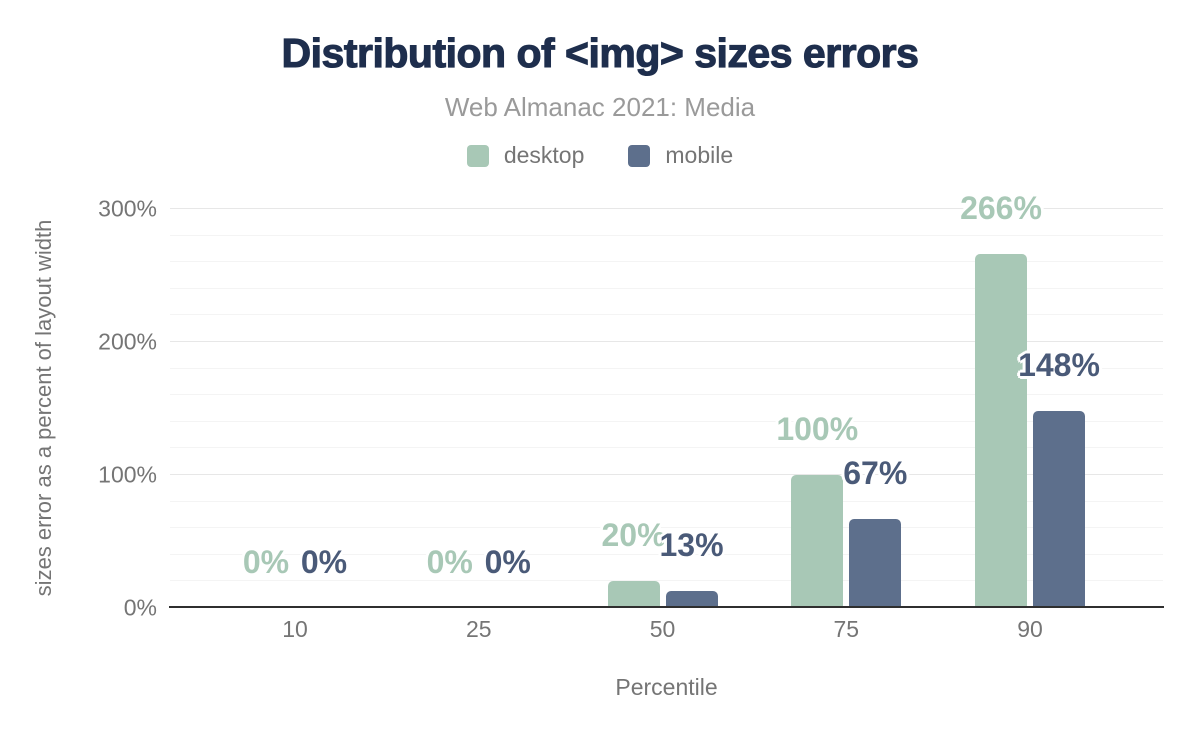 This screenshot has width=1200, height=742. What do you see at coordinates (639, 155) in the screenshot?
I see `legend-swatch-mobile-icon` at bounding box center [639, 155].